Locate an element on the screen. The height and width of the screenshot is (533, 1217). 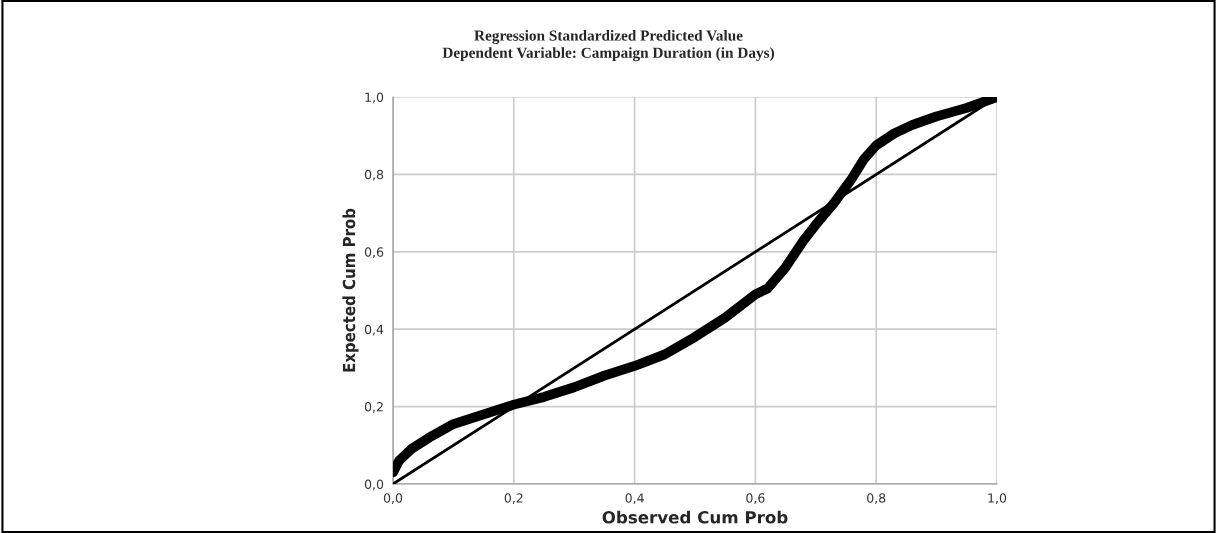
x-tick-label: 0,2 is located at coordinates (513, 498).